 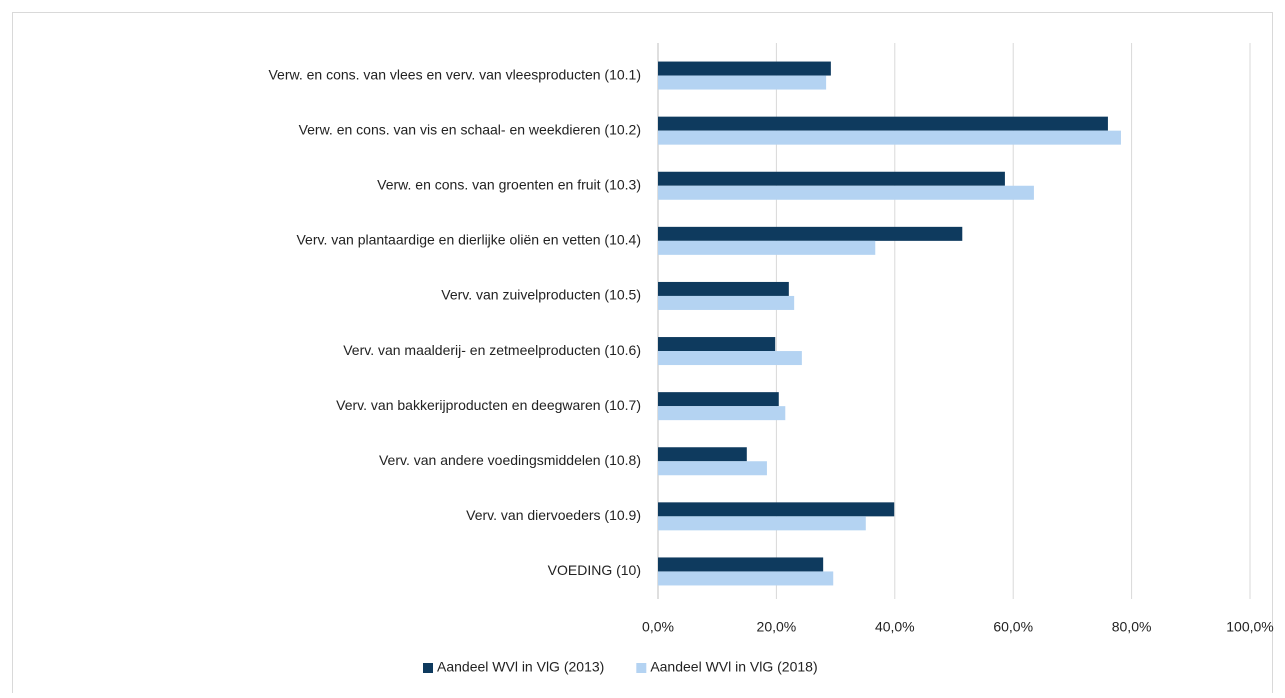 I want to click on x-tick-label: 40,0%, so click(x=895, y=627).